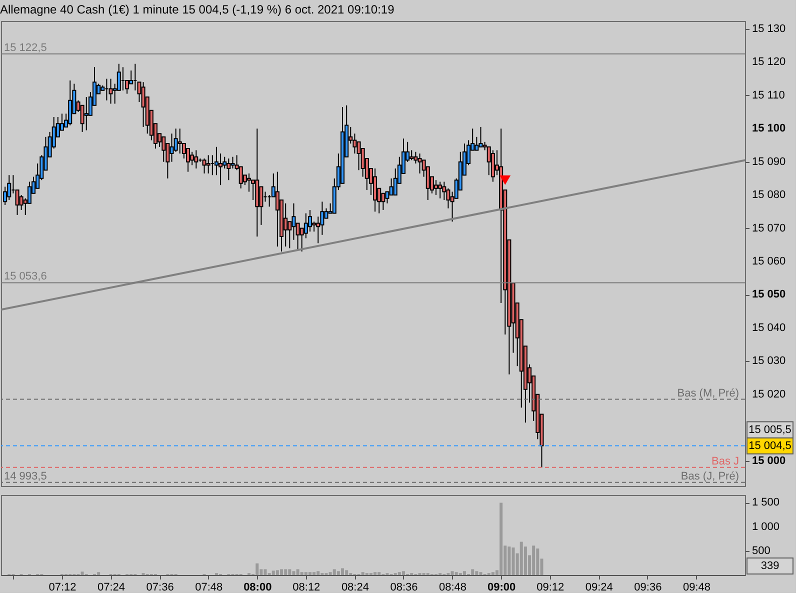 The width and height of the screenshot is (800, 600). What do you see at coordinates (769, 228) in the screenshot?
I see `y-tick-label: 15 070` at bounding box center [769, 228].